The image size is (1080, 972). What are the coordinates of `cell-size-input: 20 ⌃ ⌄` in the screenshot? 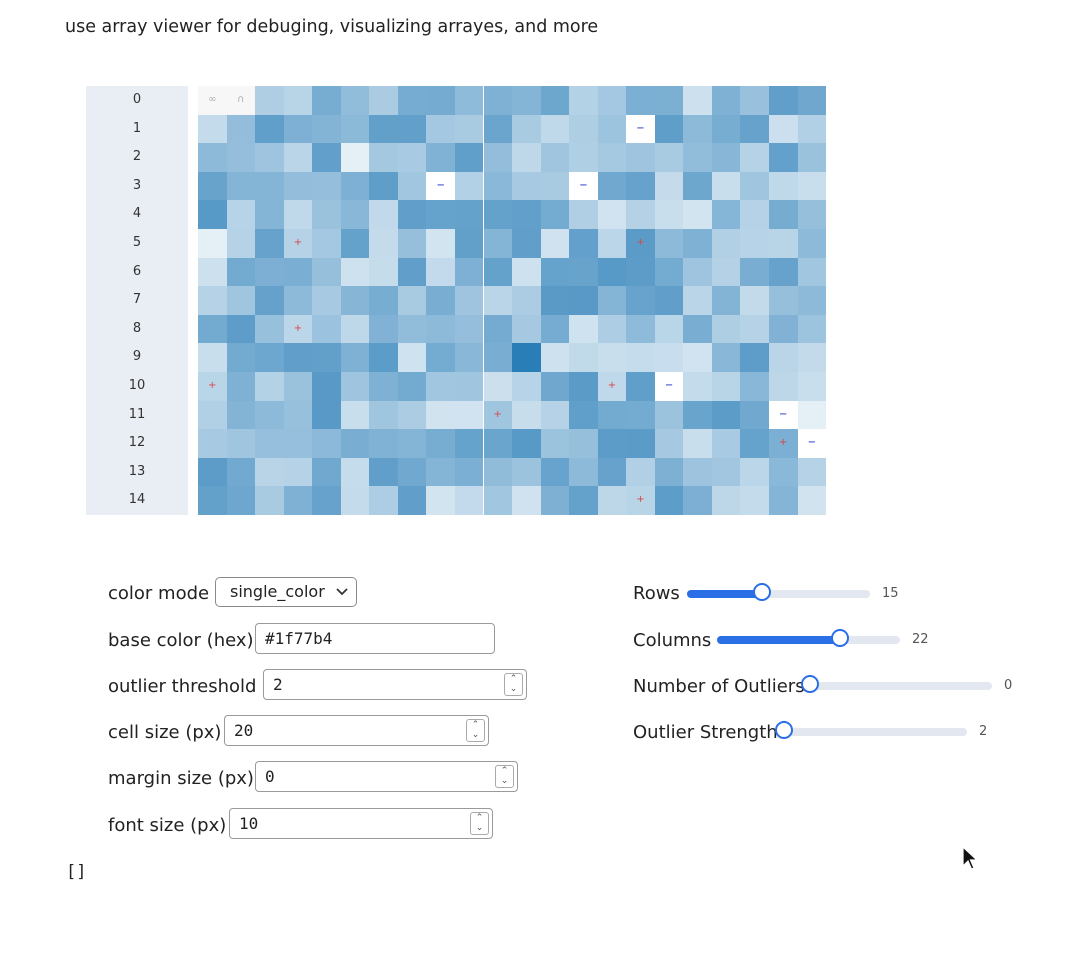 It's located at (356, 730).